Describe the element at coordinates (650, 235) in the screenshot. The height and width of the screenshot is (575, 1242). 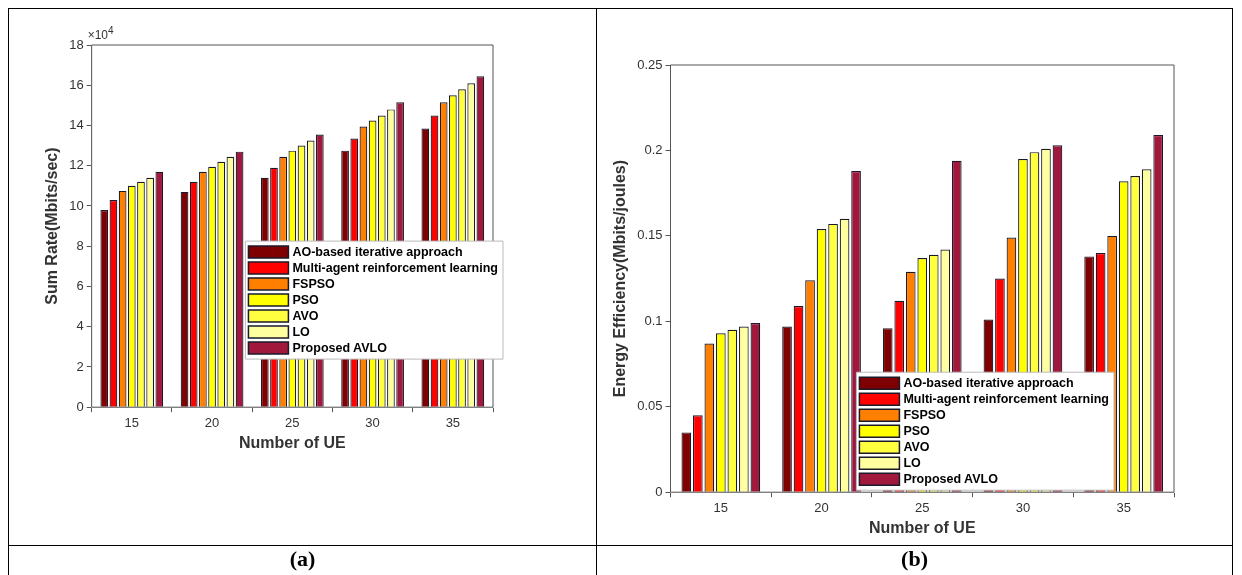
I see `y-tick-label: 0.15` at that location.